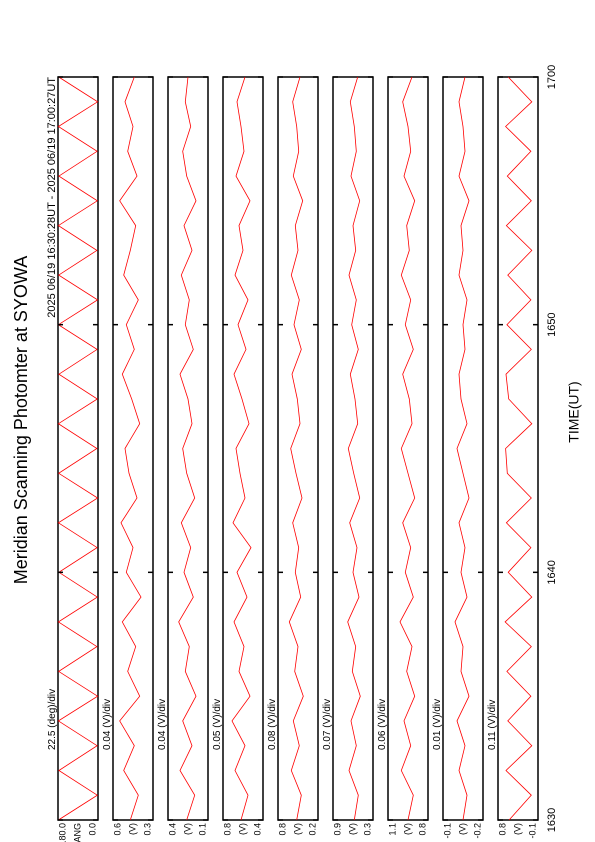  I want to click on unit-label: ANG, so click(77, 832).